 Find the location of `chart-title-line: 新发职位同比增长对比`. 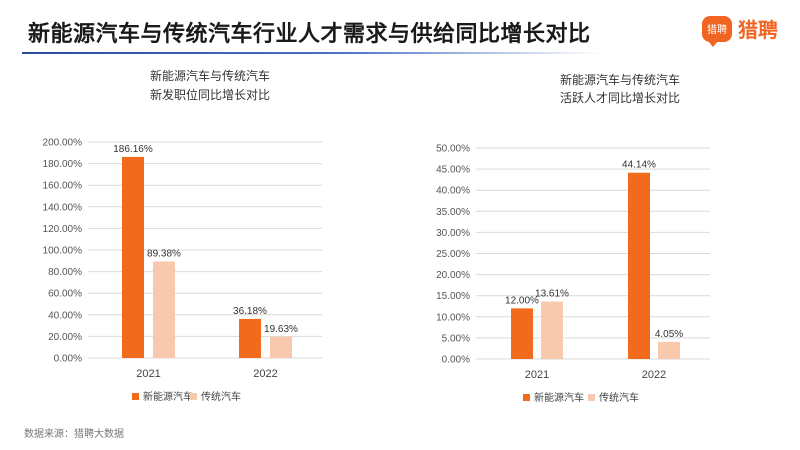

chart-title-line: 新发职位同比增长对比 is located at coordinates (210, 94).